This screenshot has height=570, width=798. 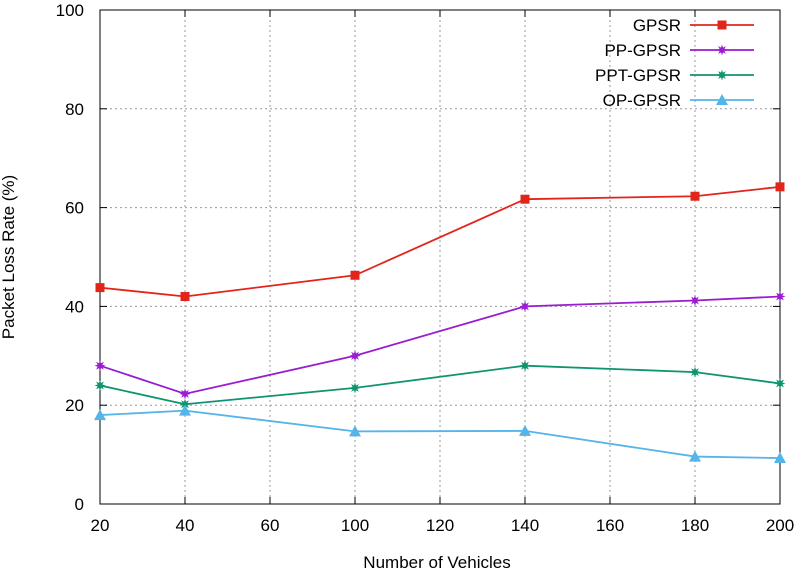 What do you see at coordinates (525, 525) in the screenshot?
I see `x-tick-label: 140` at bounding box center [525, 525].